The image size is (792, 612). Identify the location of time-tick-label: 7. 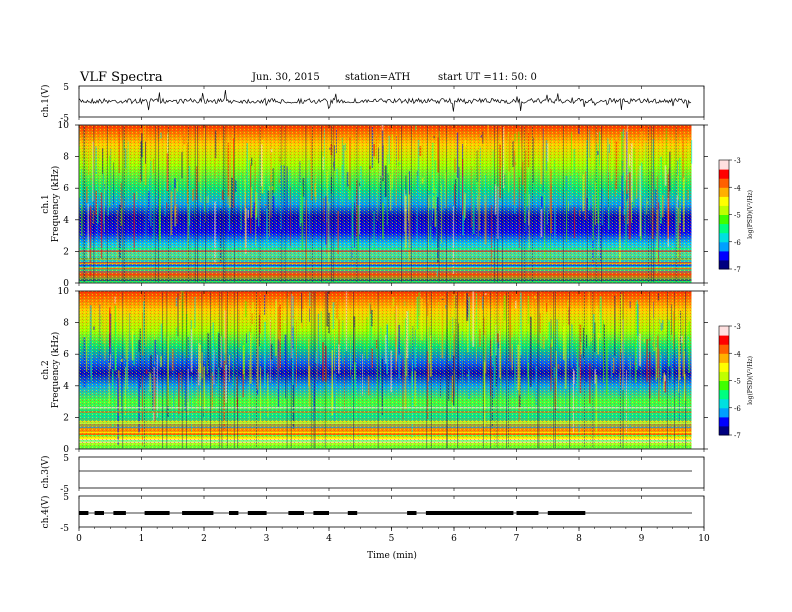
(517, 539).